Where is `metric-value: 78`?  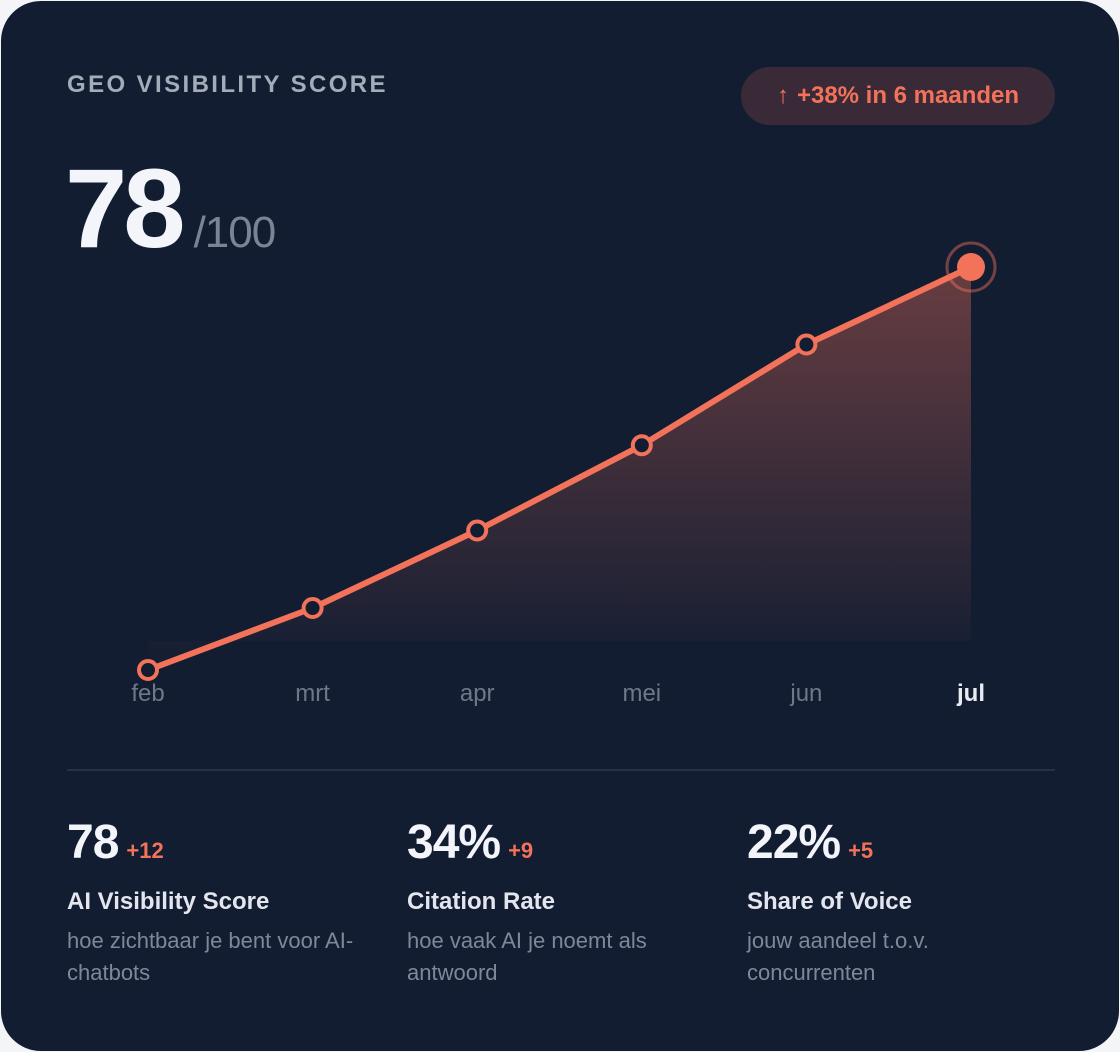
metric-value: 78 is located at coordinates (93, 842).